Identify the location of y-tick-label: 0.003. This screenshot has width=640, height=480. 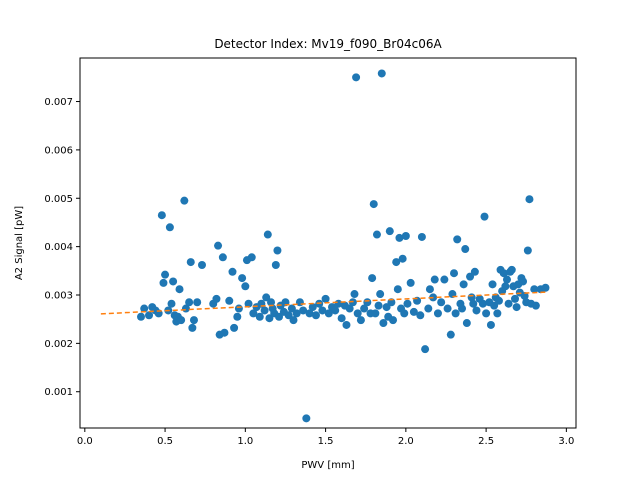
(58, 295).